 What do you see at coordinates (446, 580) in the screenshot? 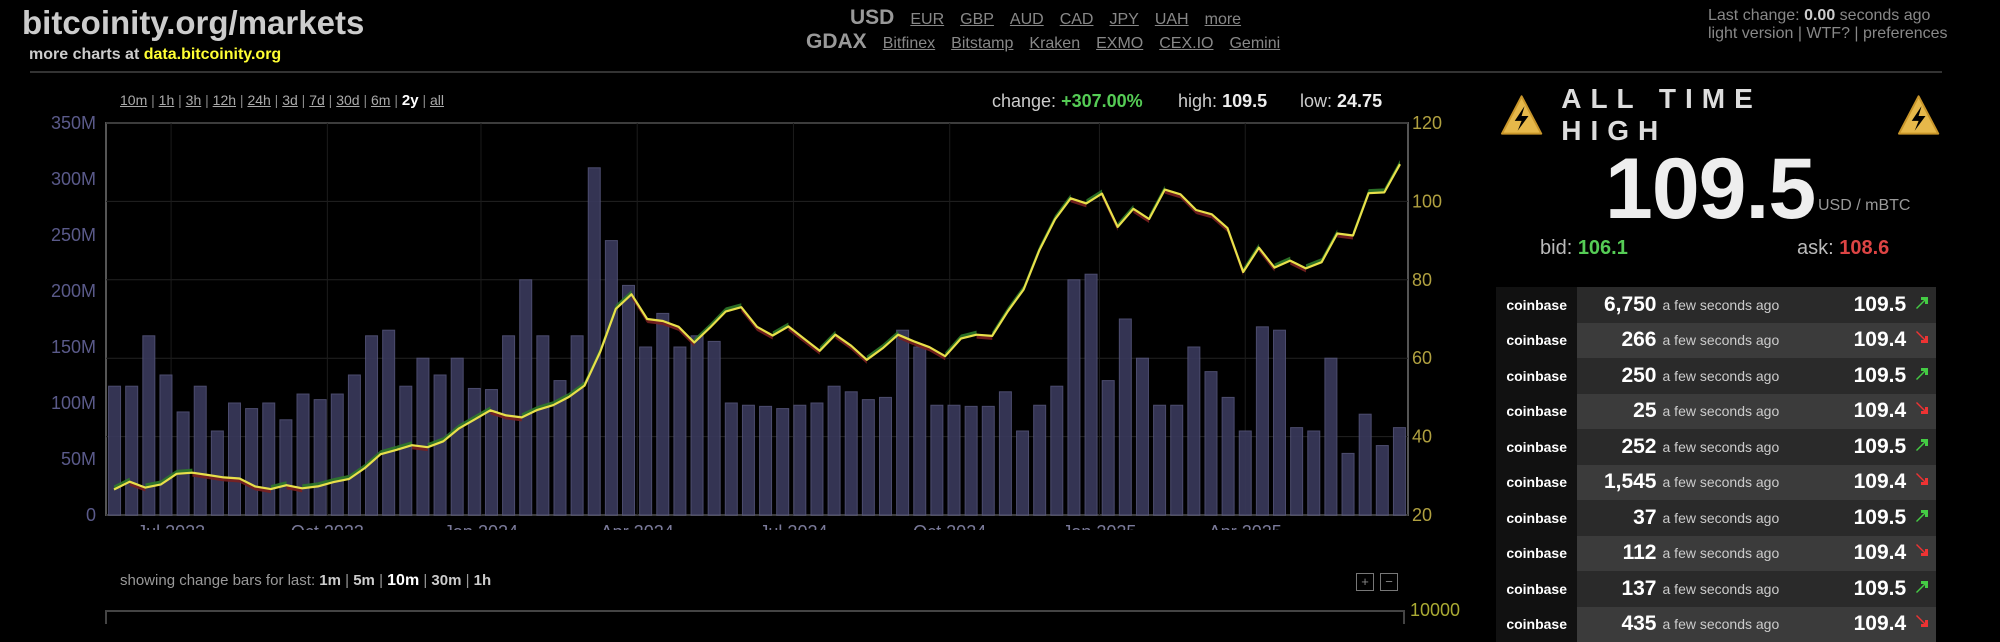
I see `change-bars-option: 30m` at bounding box center [446, 580].